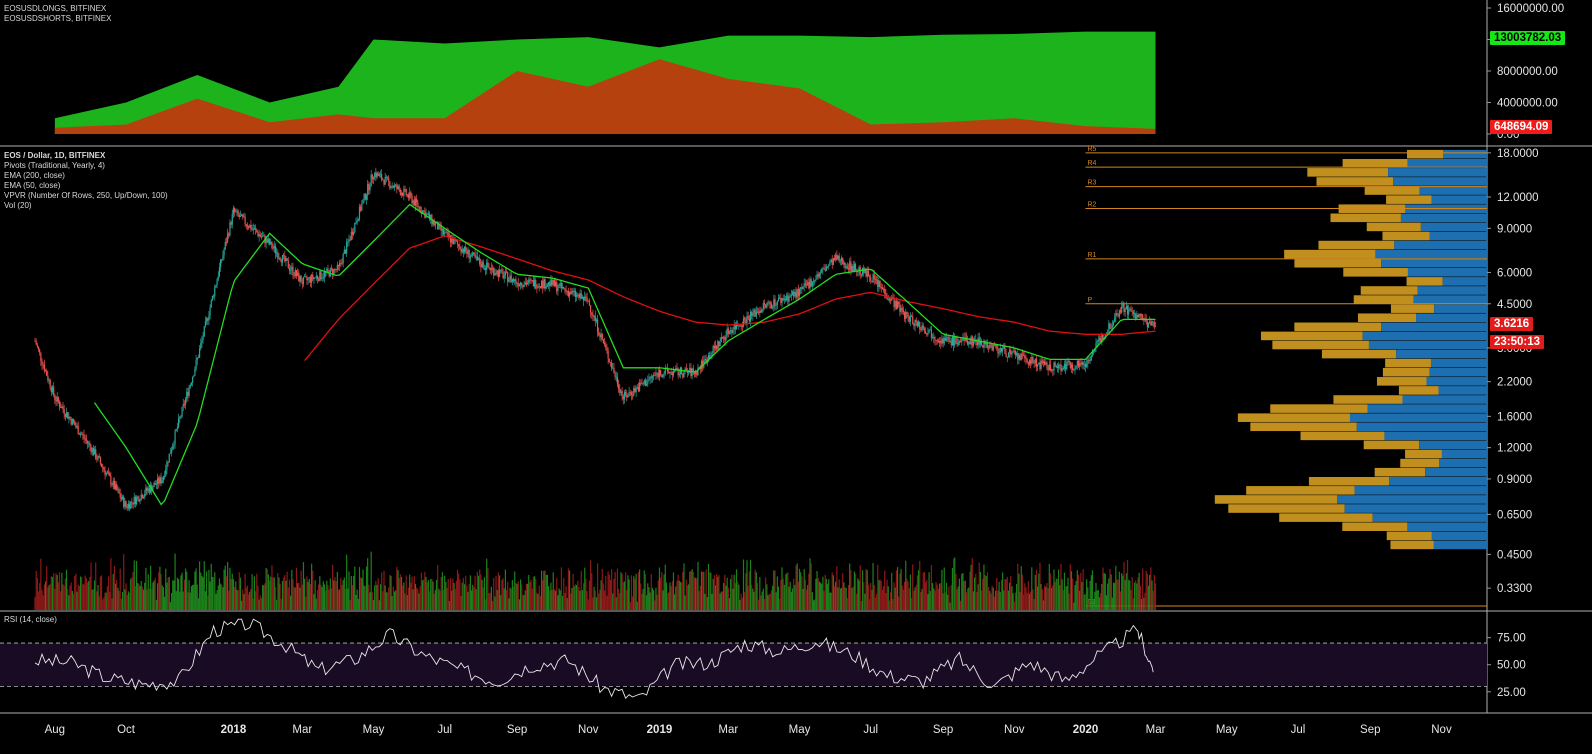 The width and height of the screenshot is (1592, 754). Describe the element at coordinates (1441, 730) in the screenshot. I see `time-axis-label: Nov` at that location.